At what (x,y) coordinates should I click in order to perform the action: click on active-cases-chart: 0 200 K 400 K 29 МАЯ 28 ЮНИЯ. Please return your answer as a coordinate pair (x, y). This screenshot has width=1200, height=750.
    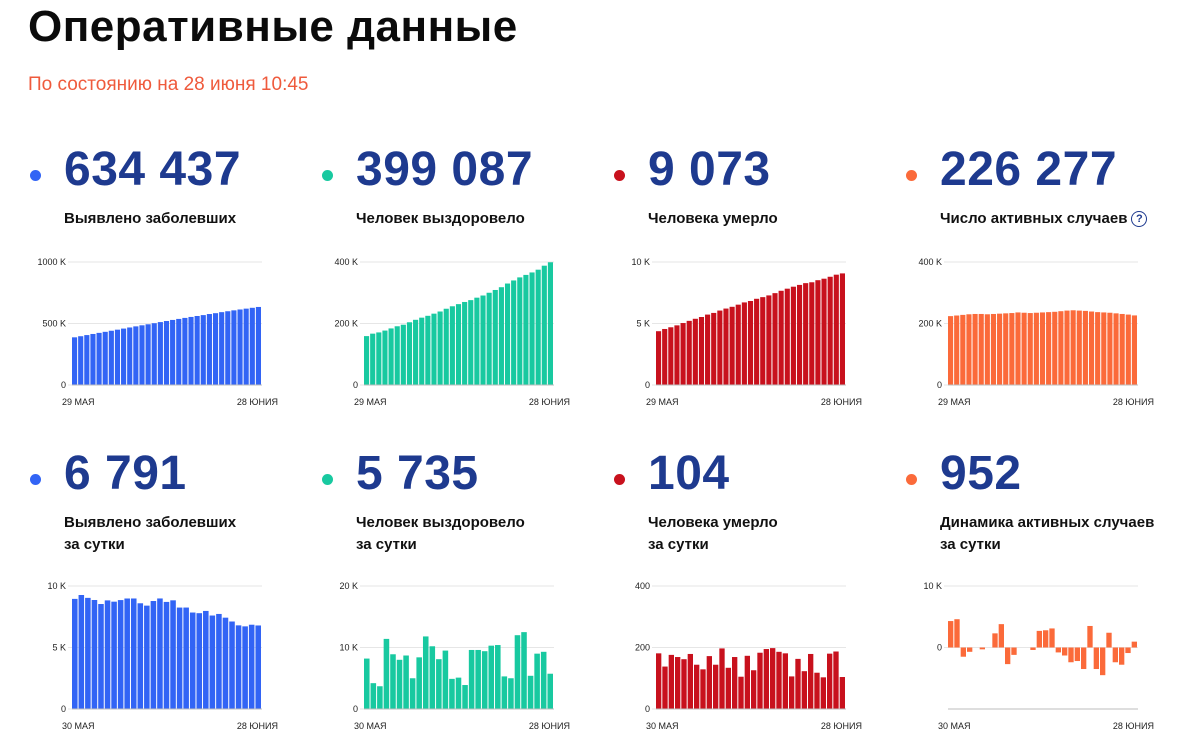
    Looking at the image, I should click on (1036, 332).